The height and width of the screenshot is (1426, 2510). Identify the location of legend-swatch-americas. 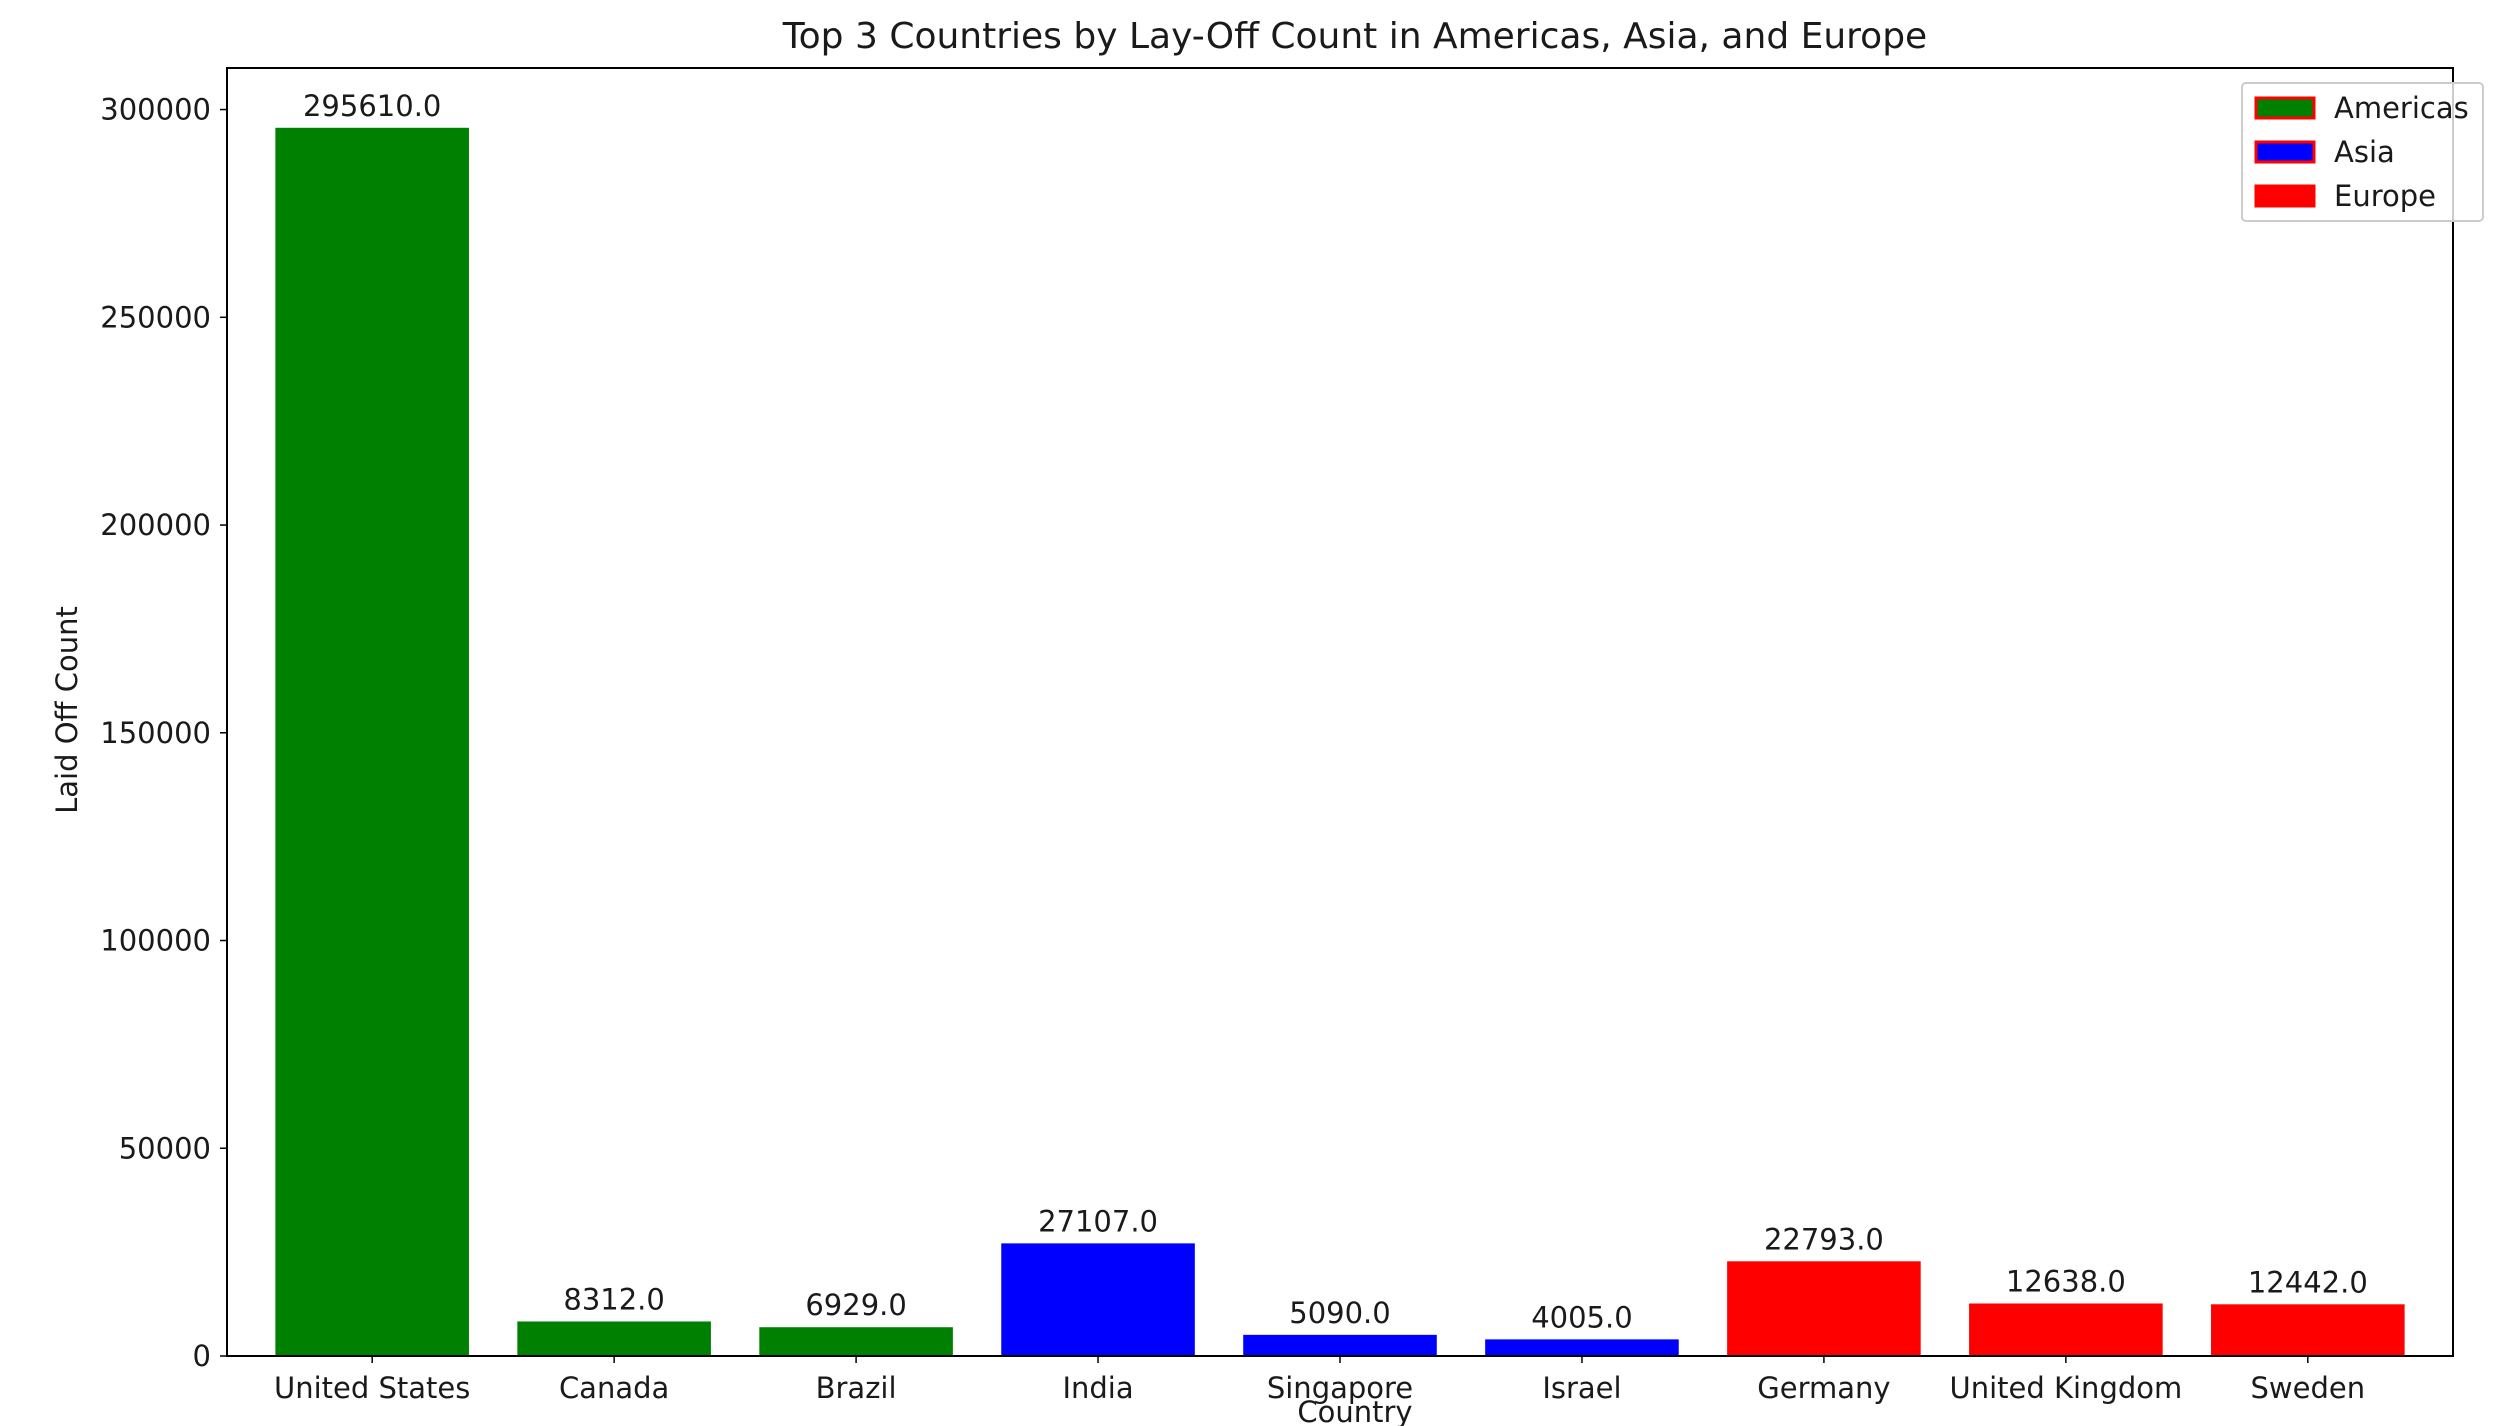
(2285, 108).